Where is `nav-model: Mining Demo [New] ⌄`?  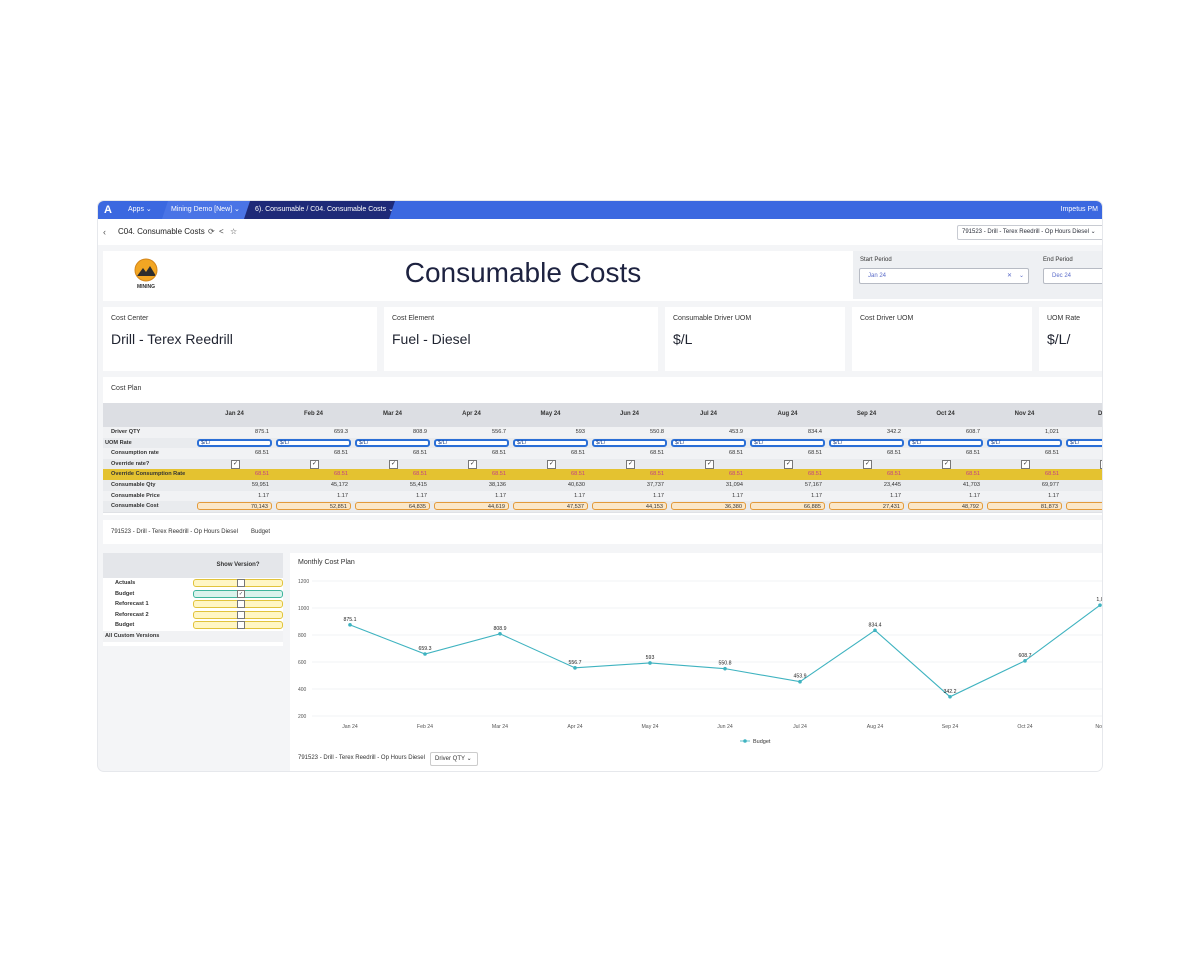 nav-model: Mining Demo [New] ⌄ is located at coordinates (206, 210).